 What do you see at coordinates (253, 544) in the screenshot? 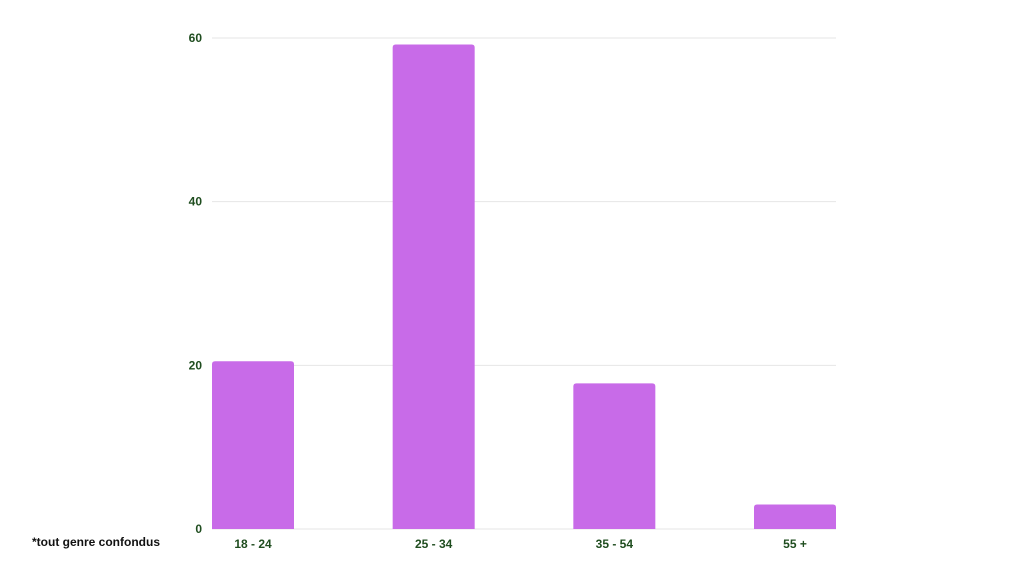
I see `x-tick-label-0: 18 - 24` at bounding box center [253, 544].